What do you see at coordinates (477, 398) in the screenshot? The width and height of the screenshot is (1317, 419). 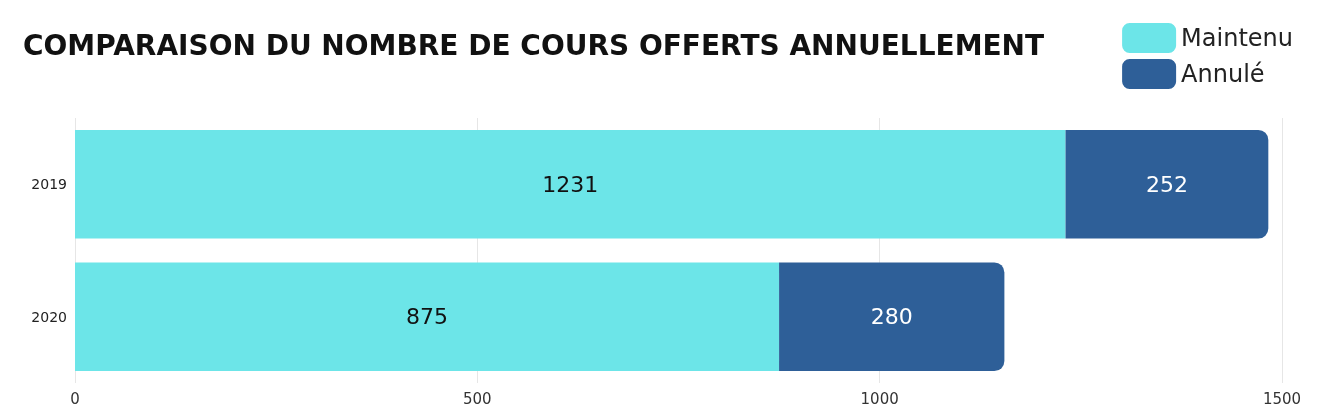 I see `x-tick-label: 500` at bounding box center [477, 398].